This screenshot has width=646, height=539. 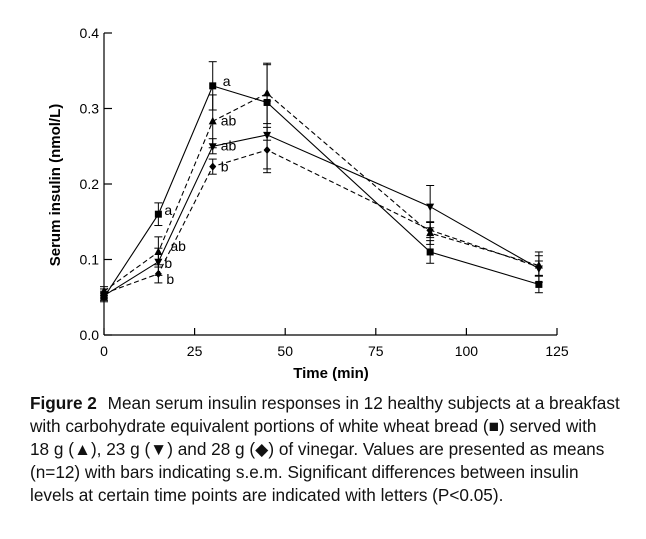 I want to click on x-tick-label: 50, so click(x=285, y=351).